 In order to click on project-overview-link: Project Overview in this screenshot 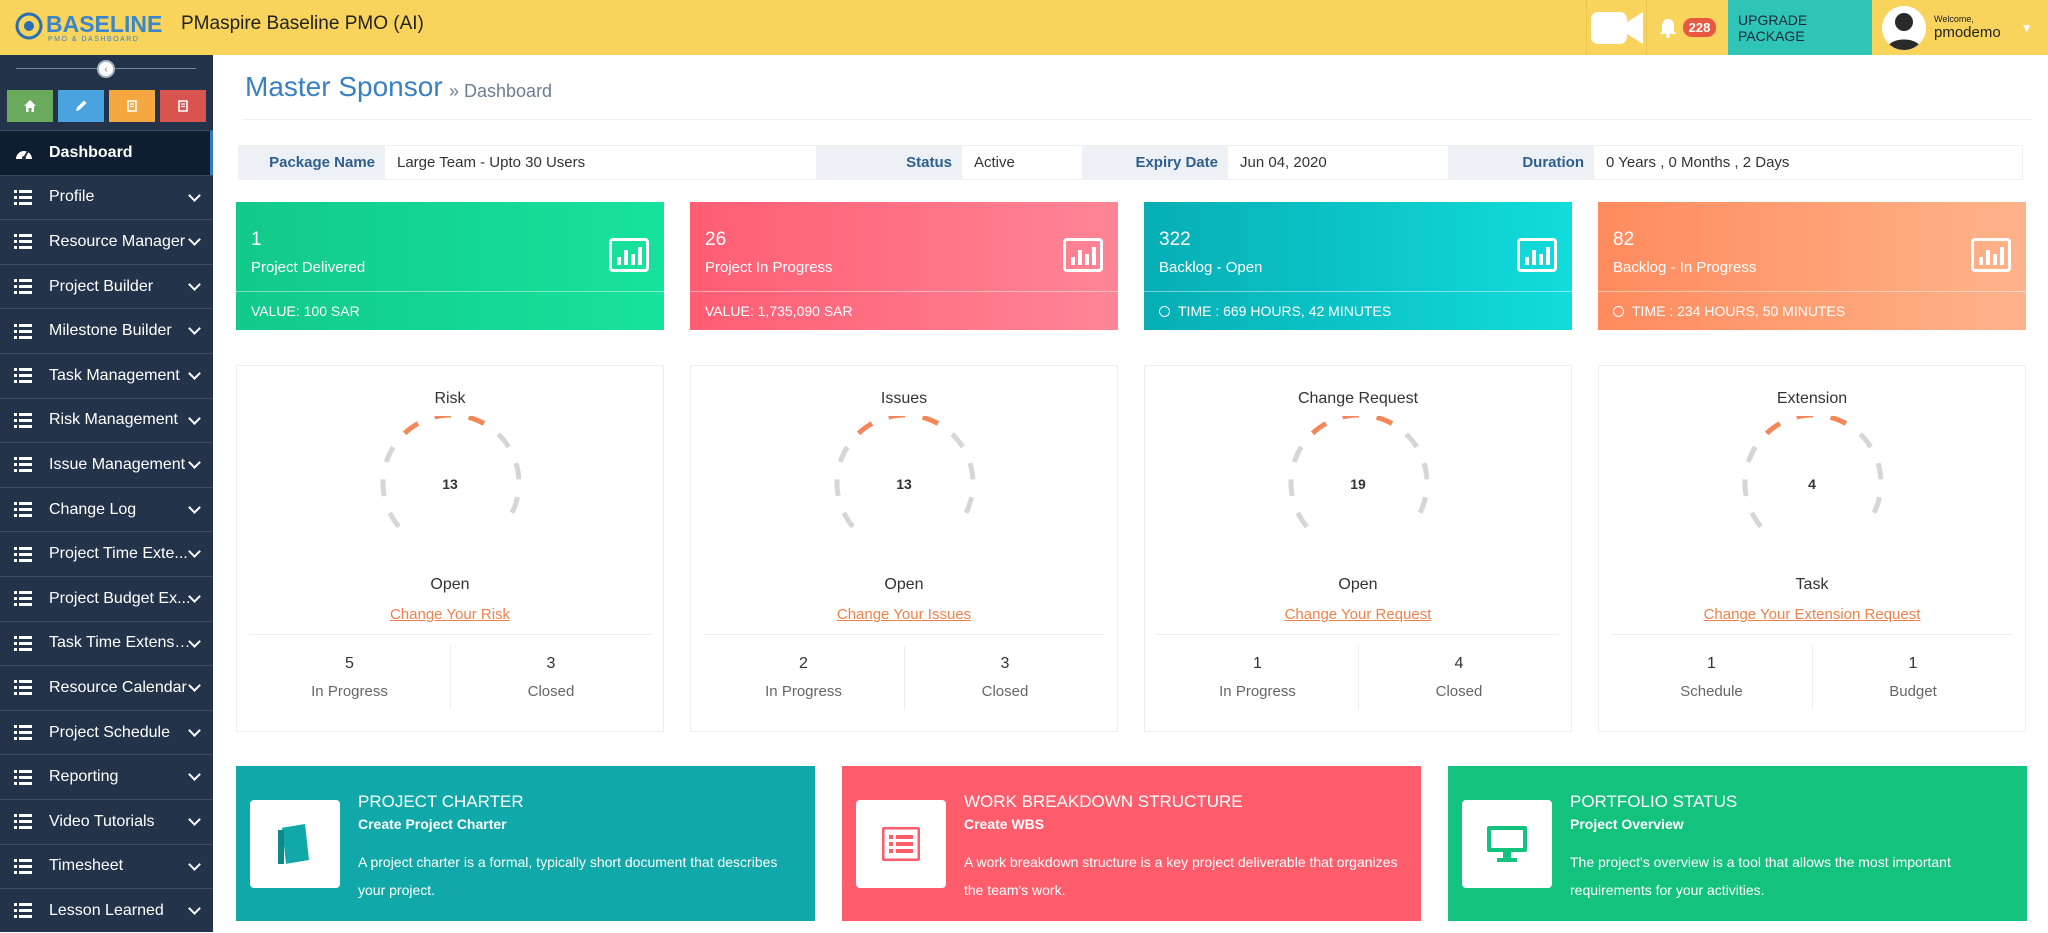, I will do `click(1627, 824)`.